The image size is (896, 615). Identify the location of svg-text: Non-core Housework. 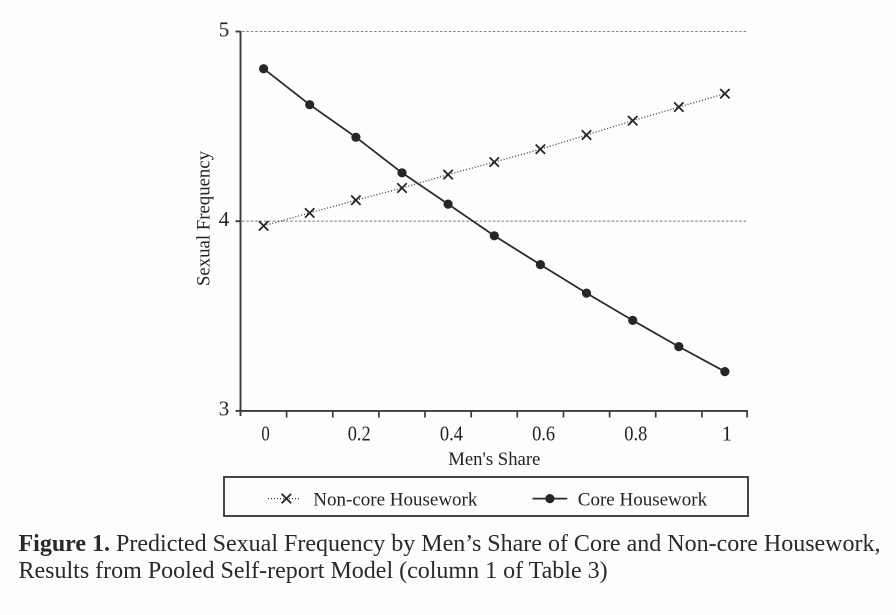
(395, 499).